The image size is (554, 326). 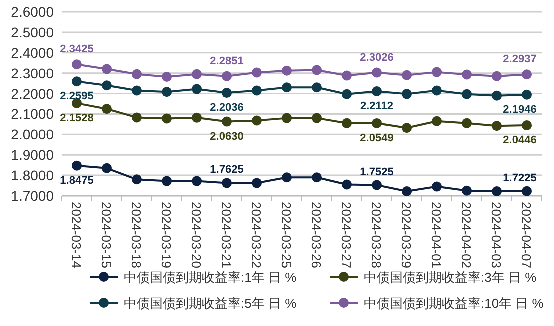 I want to click on legend-label: 中债国债到期收益率:5年 日 %, so click(x=211, y=303).